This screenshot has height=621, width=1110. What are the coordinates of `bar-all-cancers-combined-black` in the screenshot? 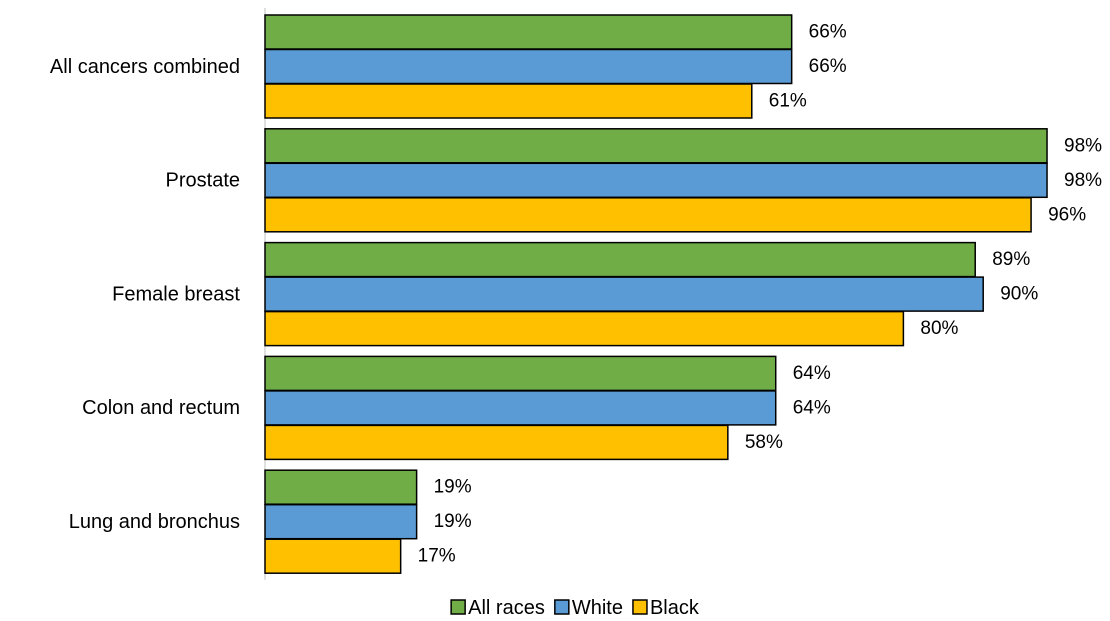 It's located at (508, 101).